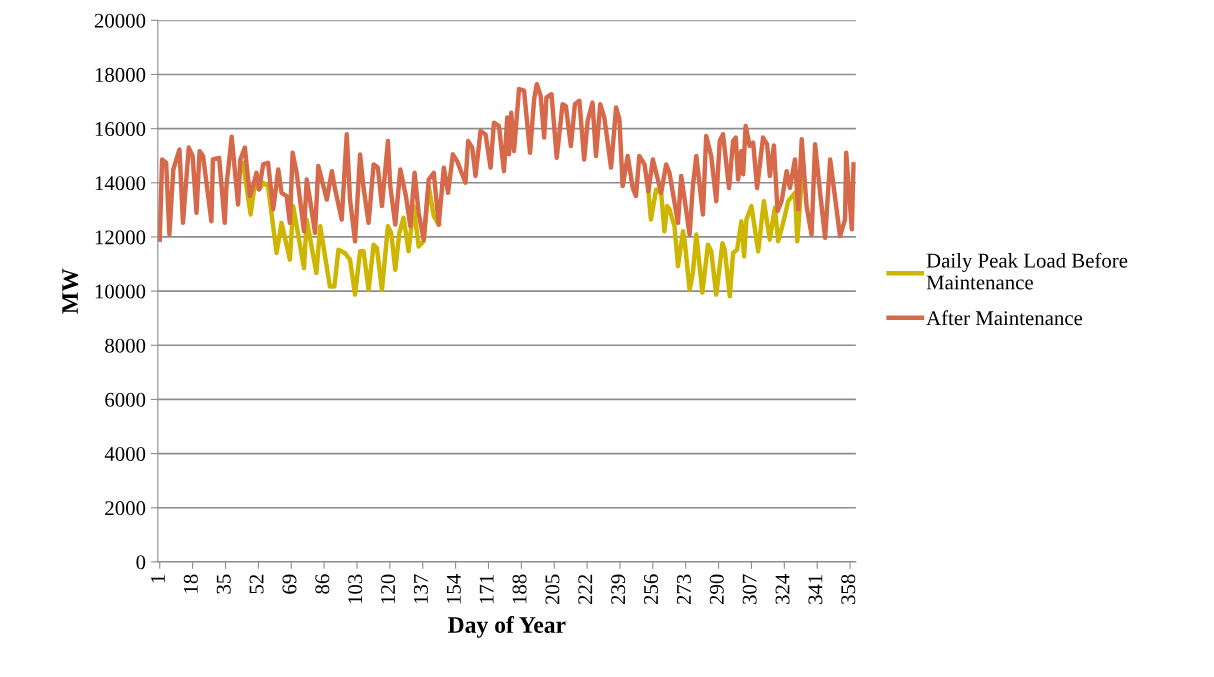  I want to click on x-tick-label: 358, so click(848, 589).